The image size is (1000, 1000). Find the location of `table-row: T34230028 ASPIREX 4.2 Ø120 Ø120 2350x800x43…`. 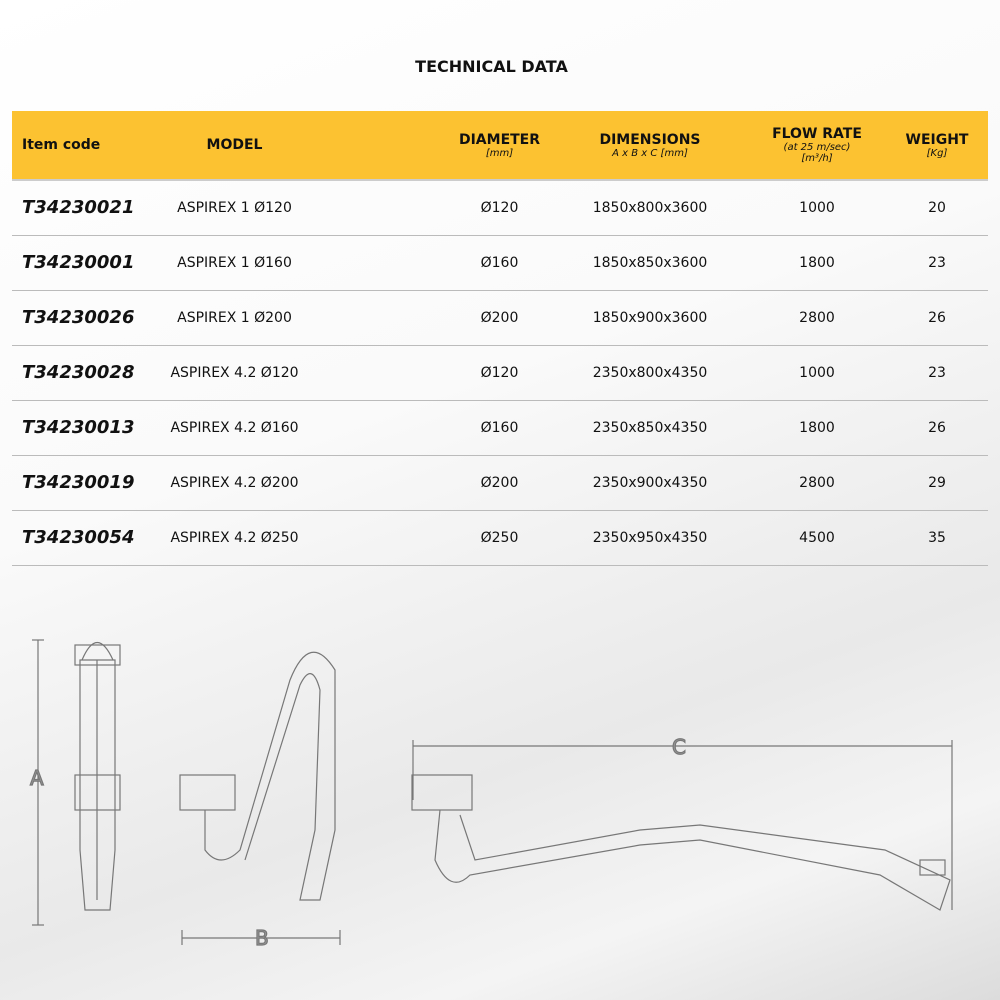

table-row: T34230028 ASPIREX 4.2 Ø120 Ø120 2350x800x43… is located at coordinates (500, 373).